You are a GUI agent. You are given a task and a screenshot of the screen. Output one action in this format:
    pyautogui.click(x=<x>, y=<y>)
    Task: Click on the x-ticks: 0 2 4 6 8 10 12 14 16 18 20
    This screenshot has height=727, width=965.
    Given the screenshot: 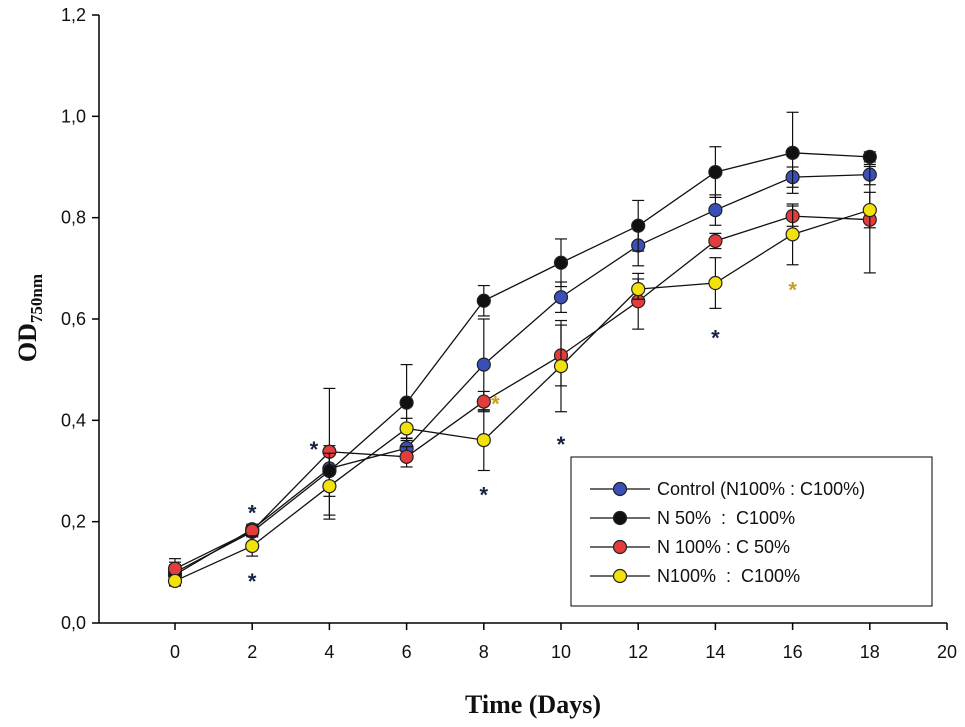 What is the action you would take?
    pyautogui.click(x=563, y=642)
    